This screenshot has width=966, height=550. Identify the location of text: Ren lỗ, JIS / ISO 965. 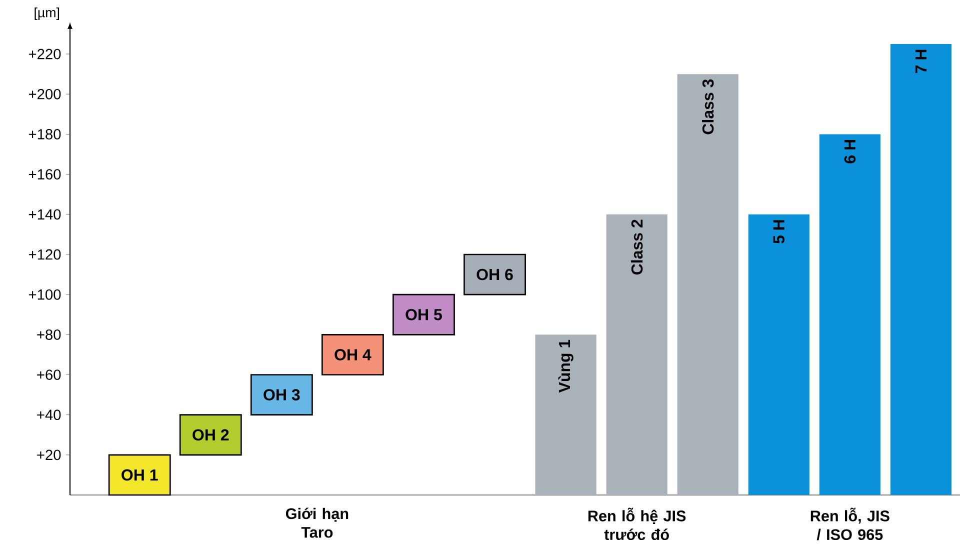
(850, 524).